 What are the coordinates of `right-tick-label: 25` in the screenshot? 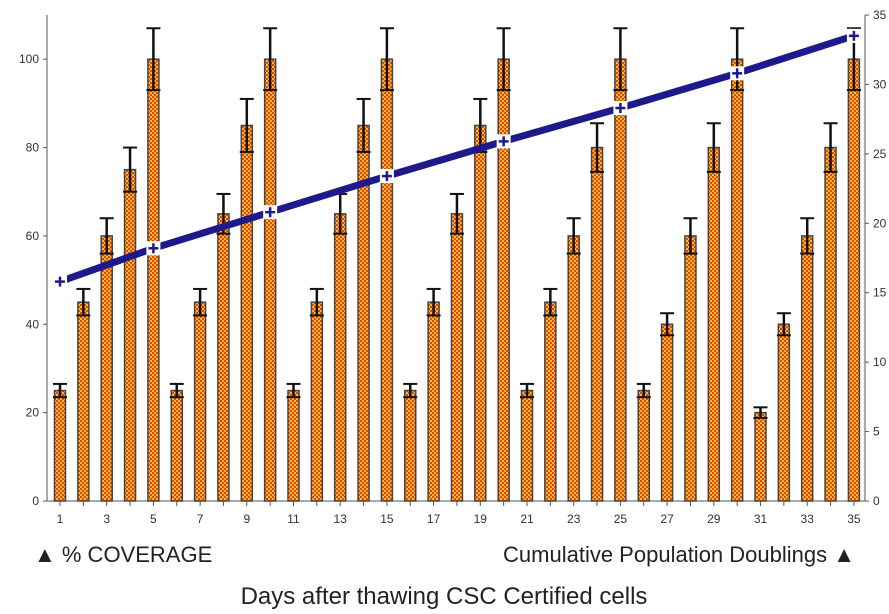 It's located at (880, 154).